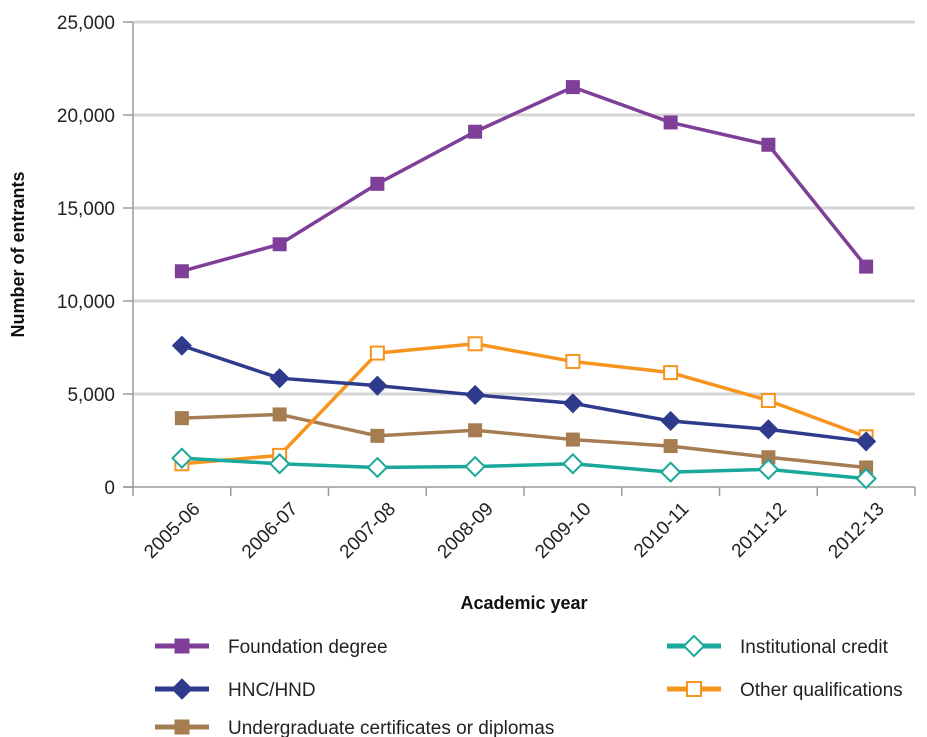  What do you see at coordinates (270, 531) in the screenshot?
I see `x-tick-label: 2006-07` at bounding box center [270, 531].